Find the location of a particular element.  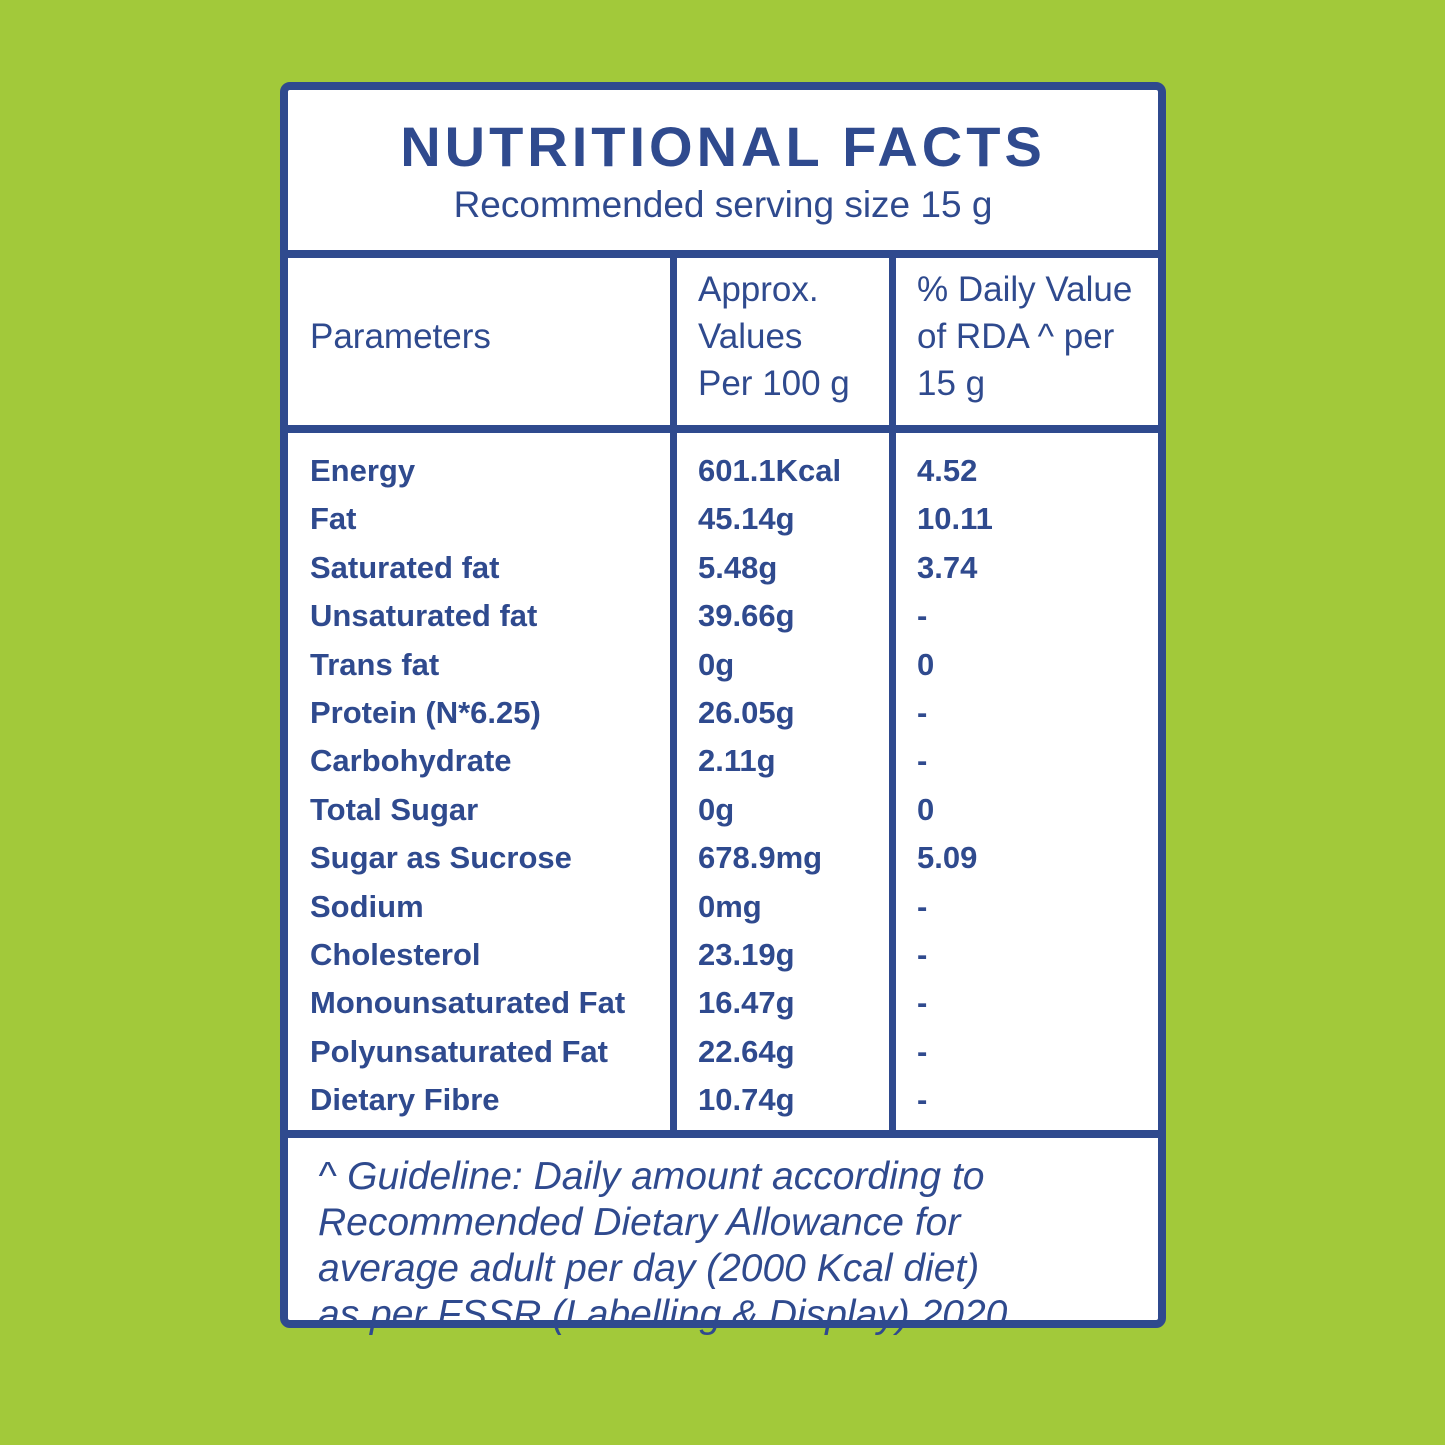

value: 16.47g is located at coordinates (746, 1003).